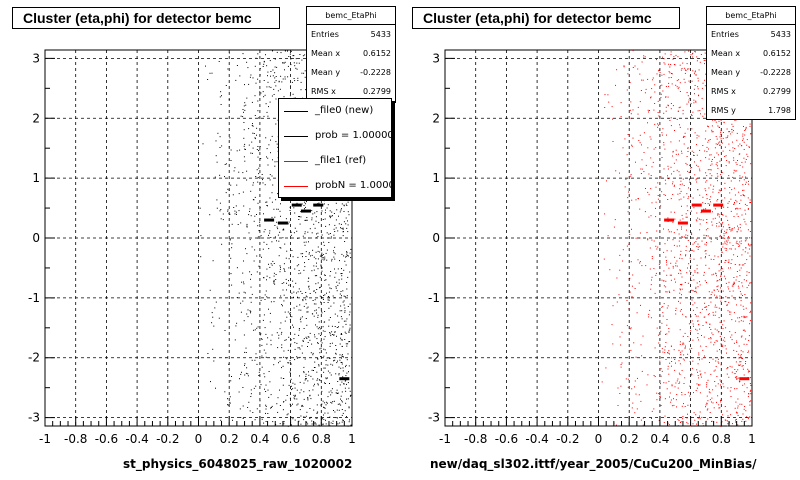  What do you see at coordinates (377, 91) in the screenshot?
I see `stats-value: 0.2799` at bounding box center [377, 91].